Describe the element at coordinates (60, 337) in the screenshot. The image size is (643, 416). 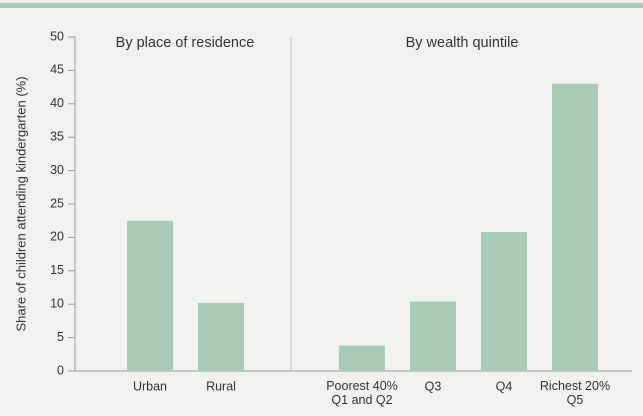
I see `y-tick-label: 5` at that location.